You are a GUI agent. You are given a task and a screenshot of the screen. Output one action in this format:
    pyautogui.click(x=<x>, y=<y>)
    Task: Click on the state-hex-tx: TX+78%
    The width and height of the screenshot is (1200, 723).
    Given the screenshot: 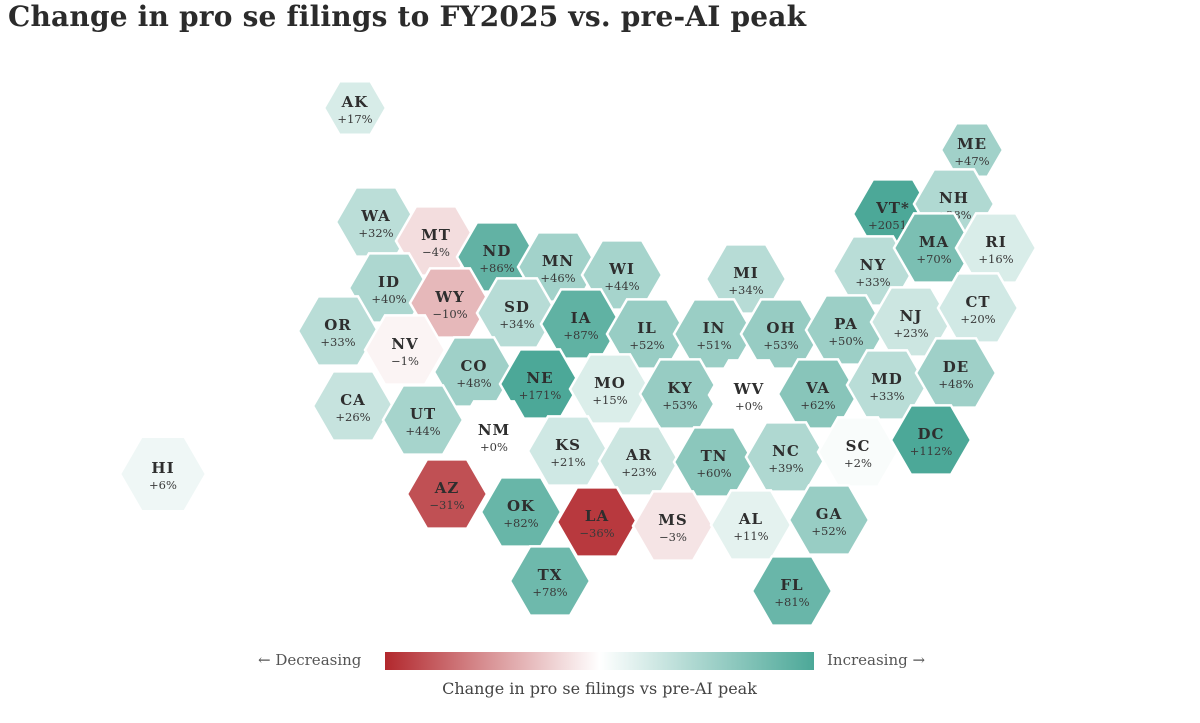 What is the action you would take?
    pyautogui.click(x=550, y=581)
    